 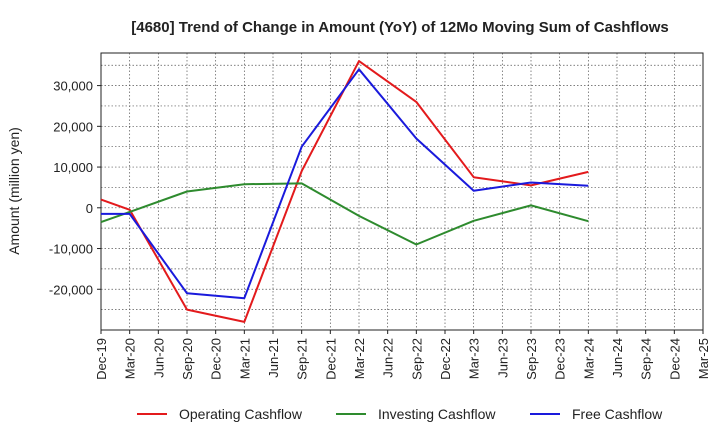 What do you see at coordinates (273, 358) in the screenshot?
I see `x-tick-label: Jun-21` at bounding box center [273, 358].